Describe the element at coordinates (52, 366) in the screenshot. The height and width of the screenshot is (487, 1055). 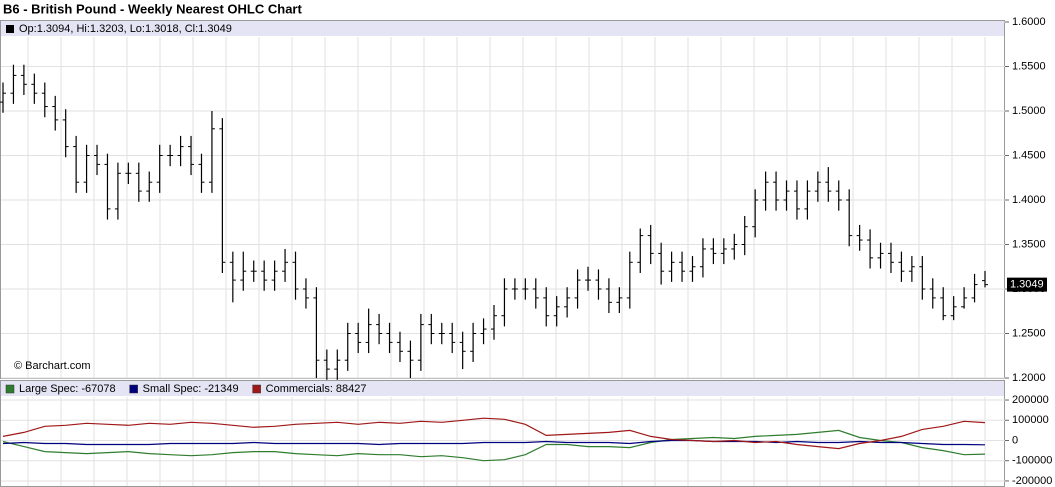
I see `credit: © Barchart.com` at that location.